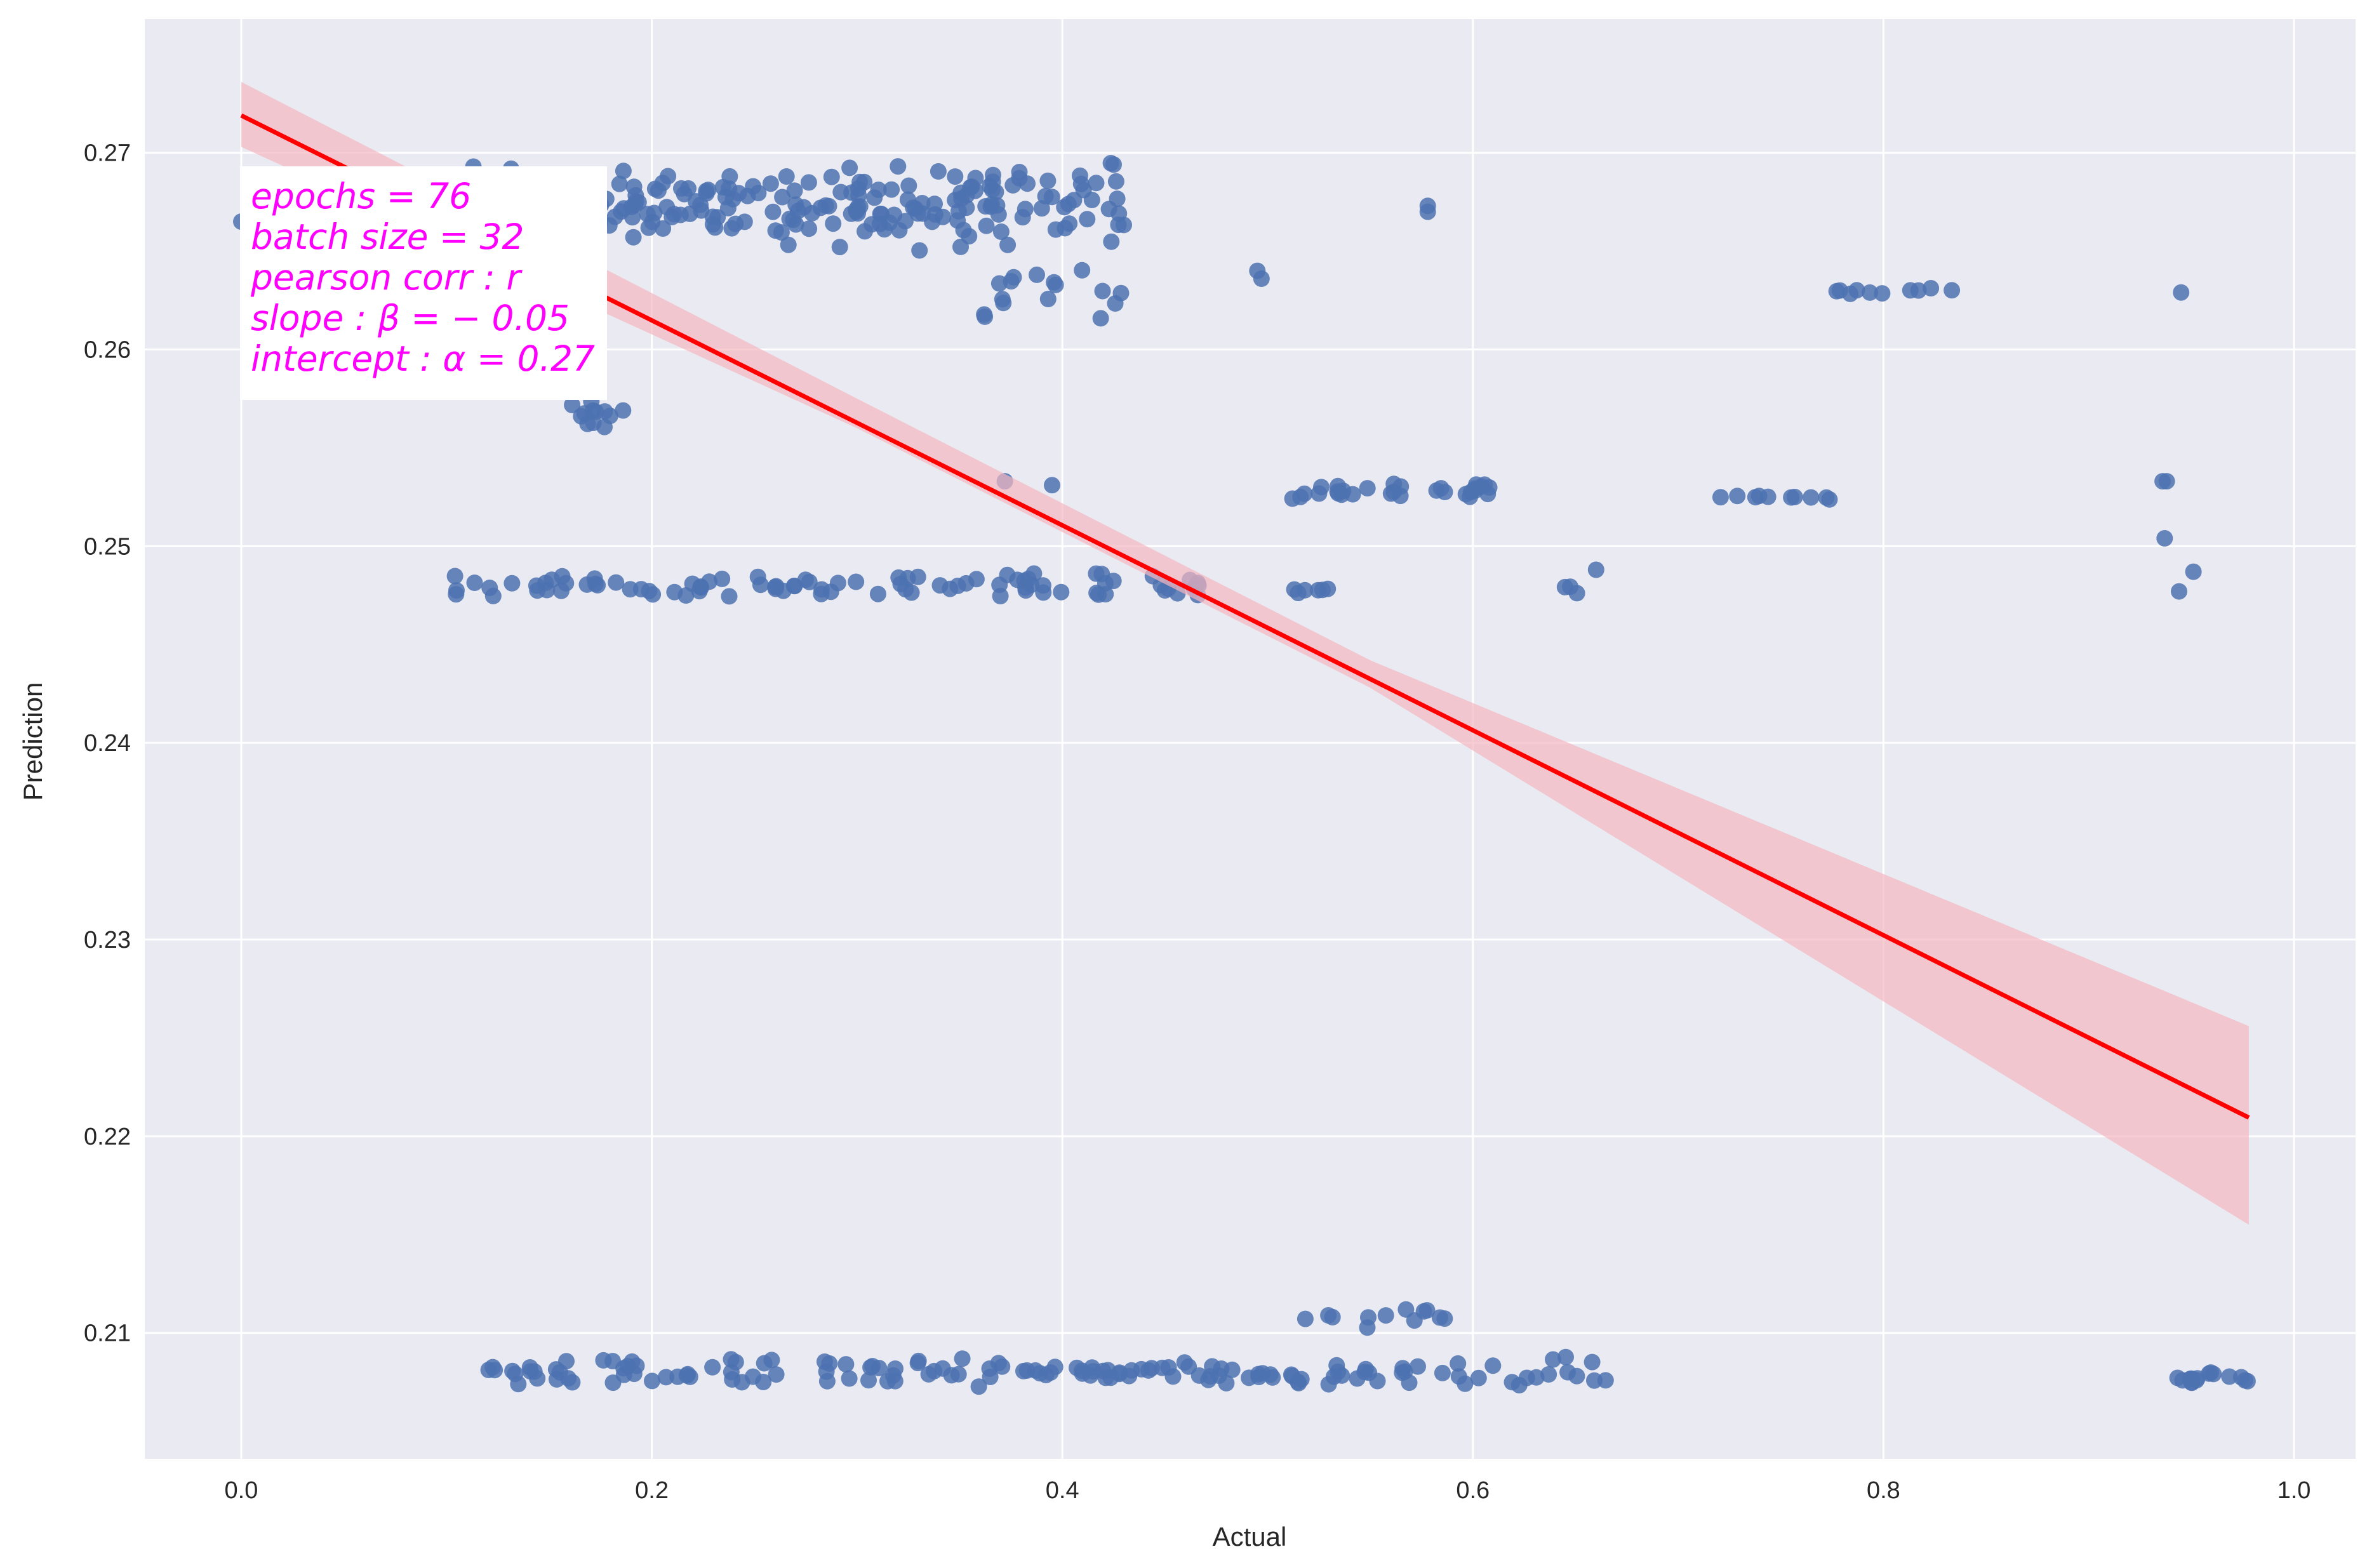 The height and width of the screenshot is (1568, 2374). Describe the element at coordinates (1473, 1490) in the screenshot. I see `x-tick-label: 0.6` at that location.